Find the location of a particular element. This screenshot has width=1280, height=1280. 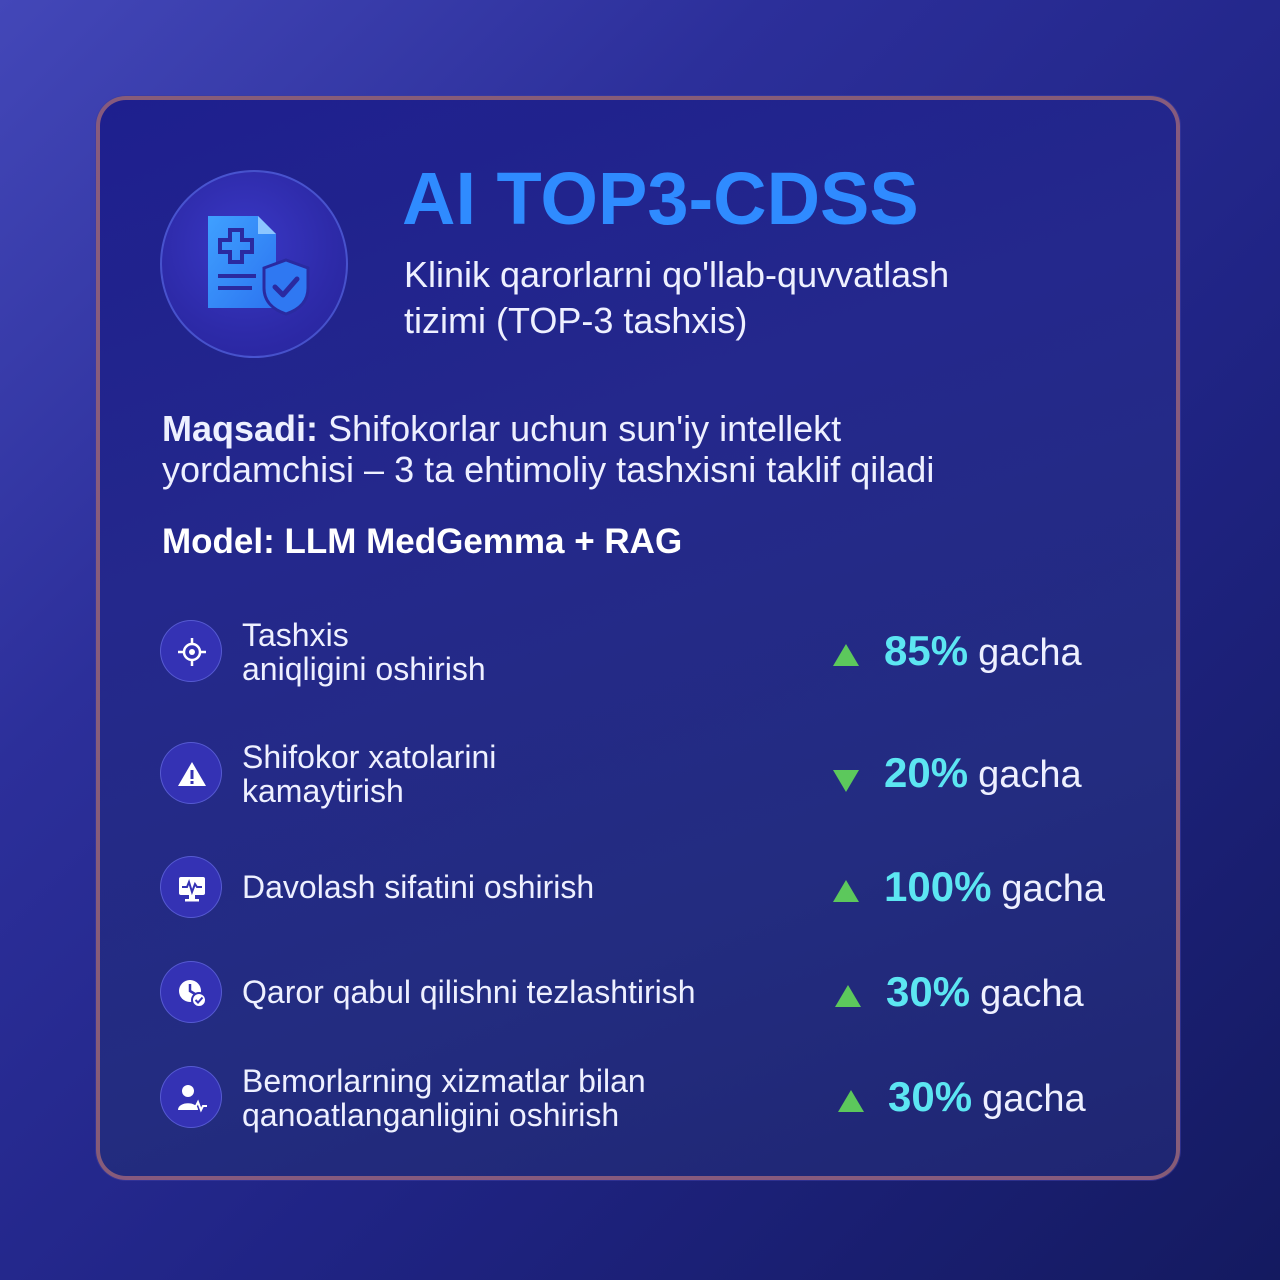

metric-percent: 85% is located at coordinates (926, 650).